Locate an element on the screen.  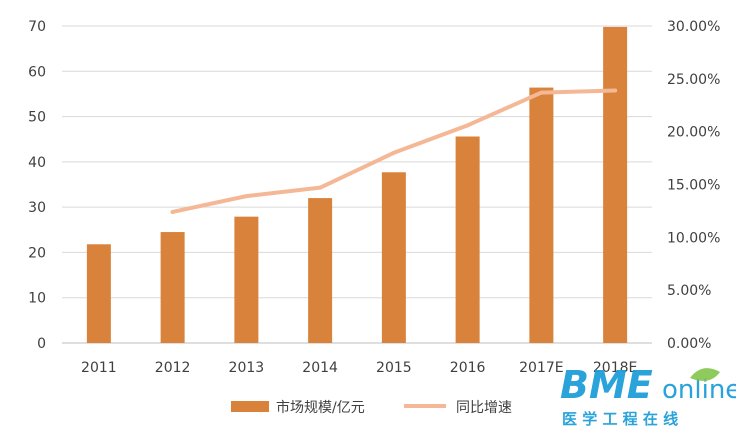
x-tick-label: 2017E is located at coordinates (541, 368).